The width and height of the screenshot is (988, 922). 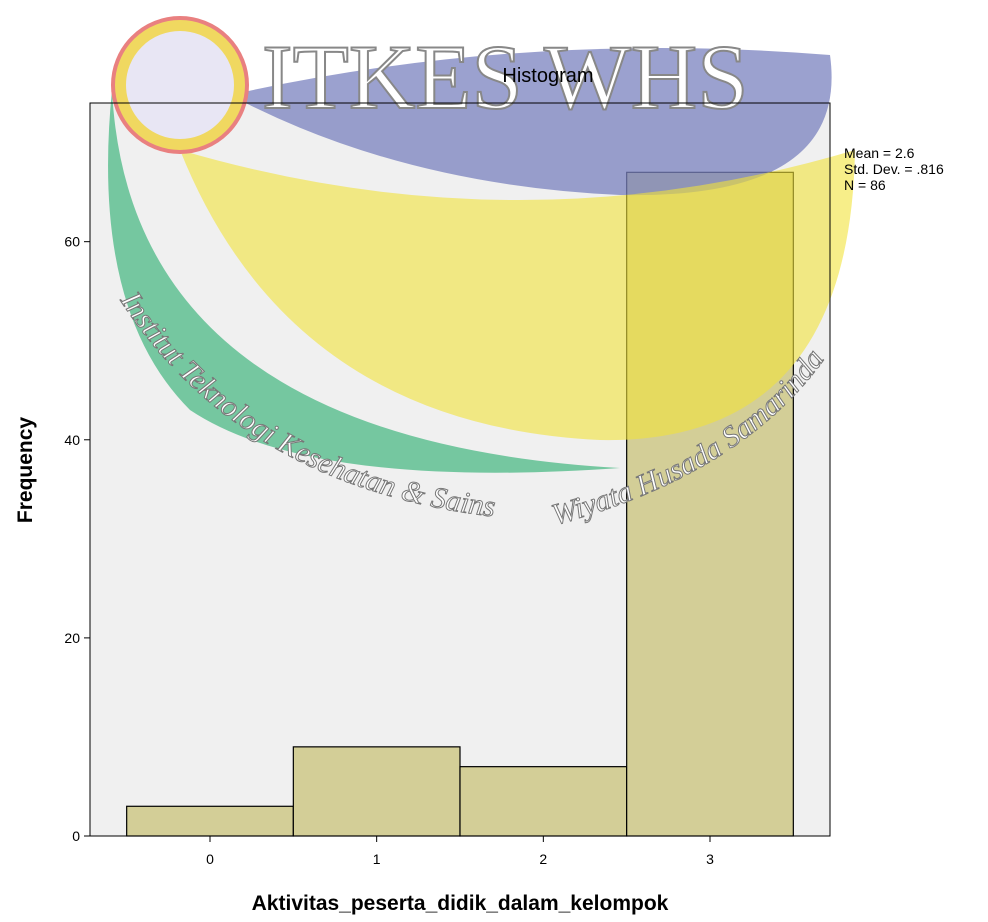 I want to click on x-tick-label: 1, so click(x=377, y=859).